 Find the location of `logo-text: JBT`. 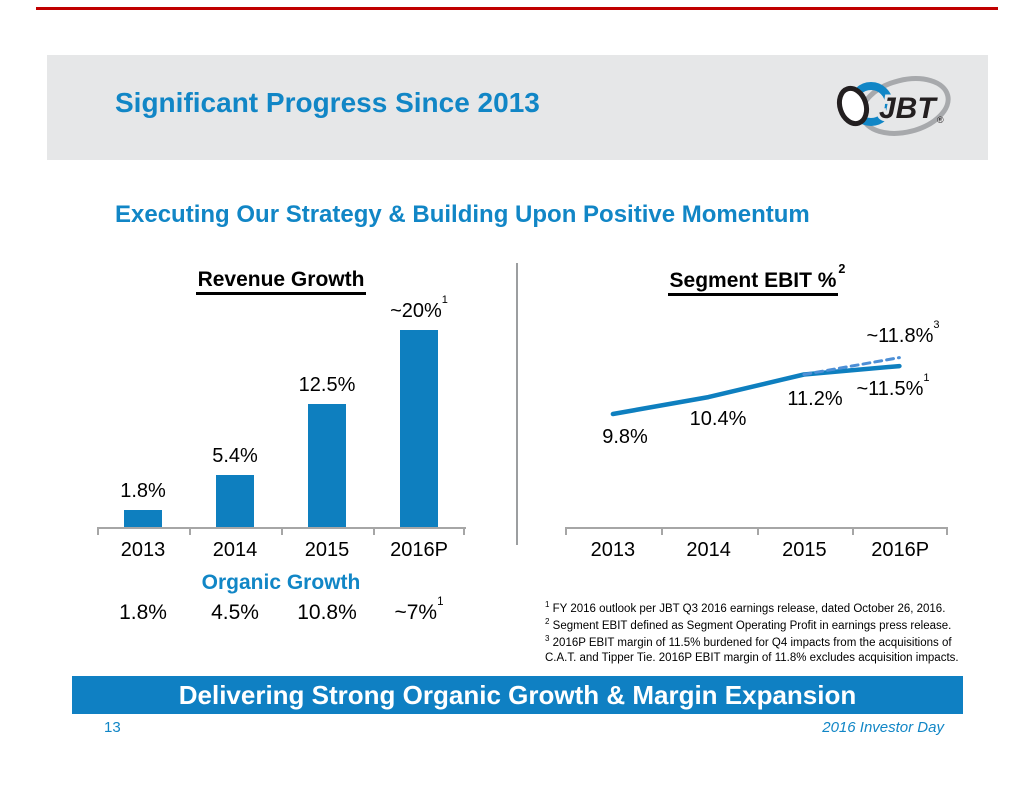

logo-text: JBT is located at coordinates (908, 108).